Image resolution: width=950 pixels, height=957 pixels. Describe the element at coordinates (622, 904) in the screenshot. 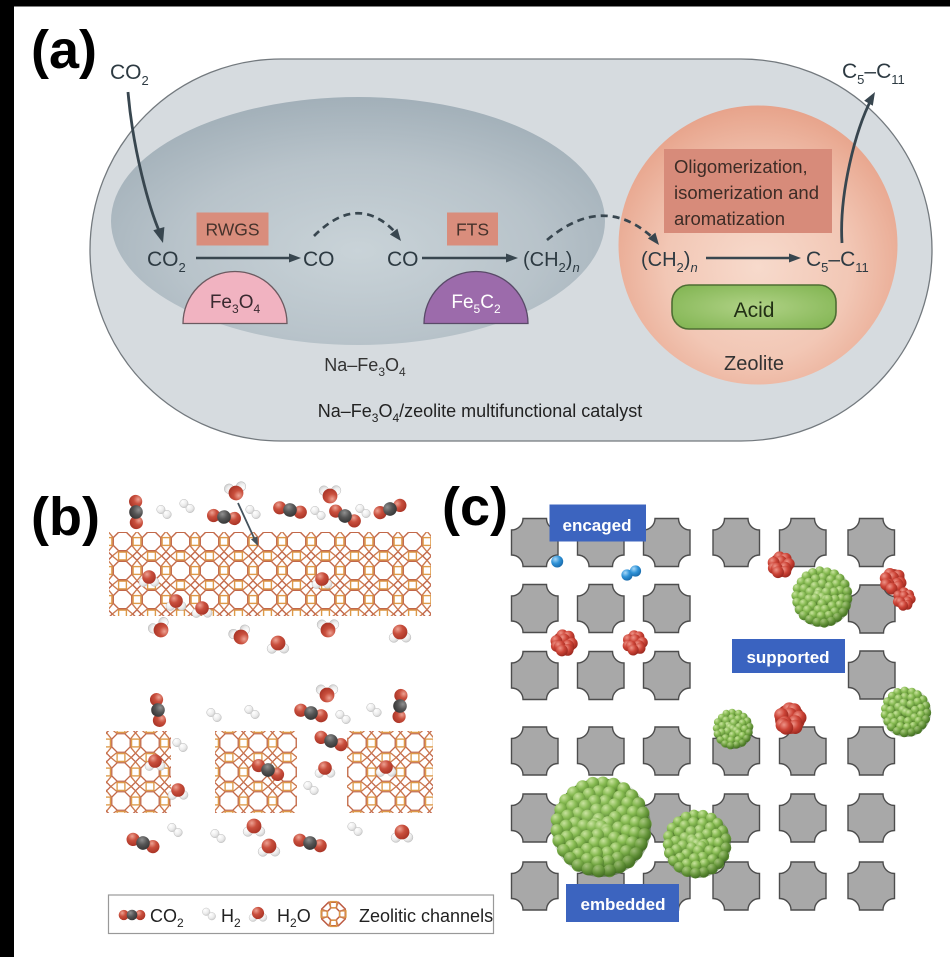

I see `svg-text: embedded` at that location.